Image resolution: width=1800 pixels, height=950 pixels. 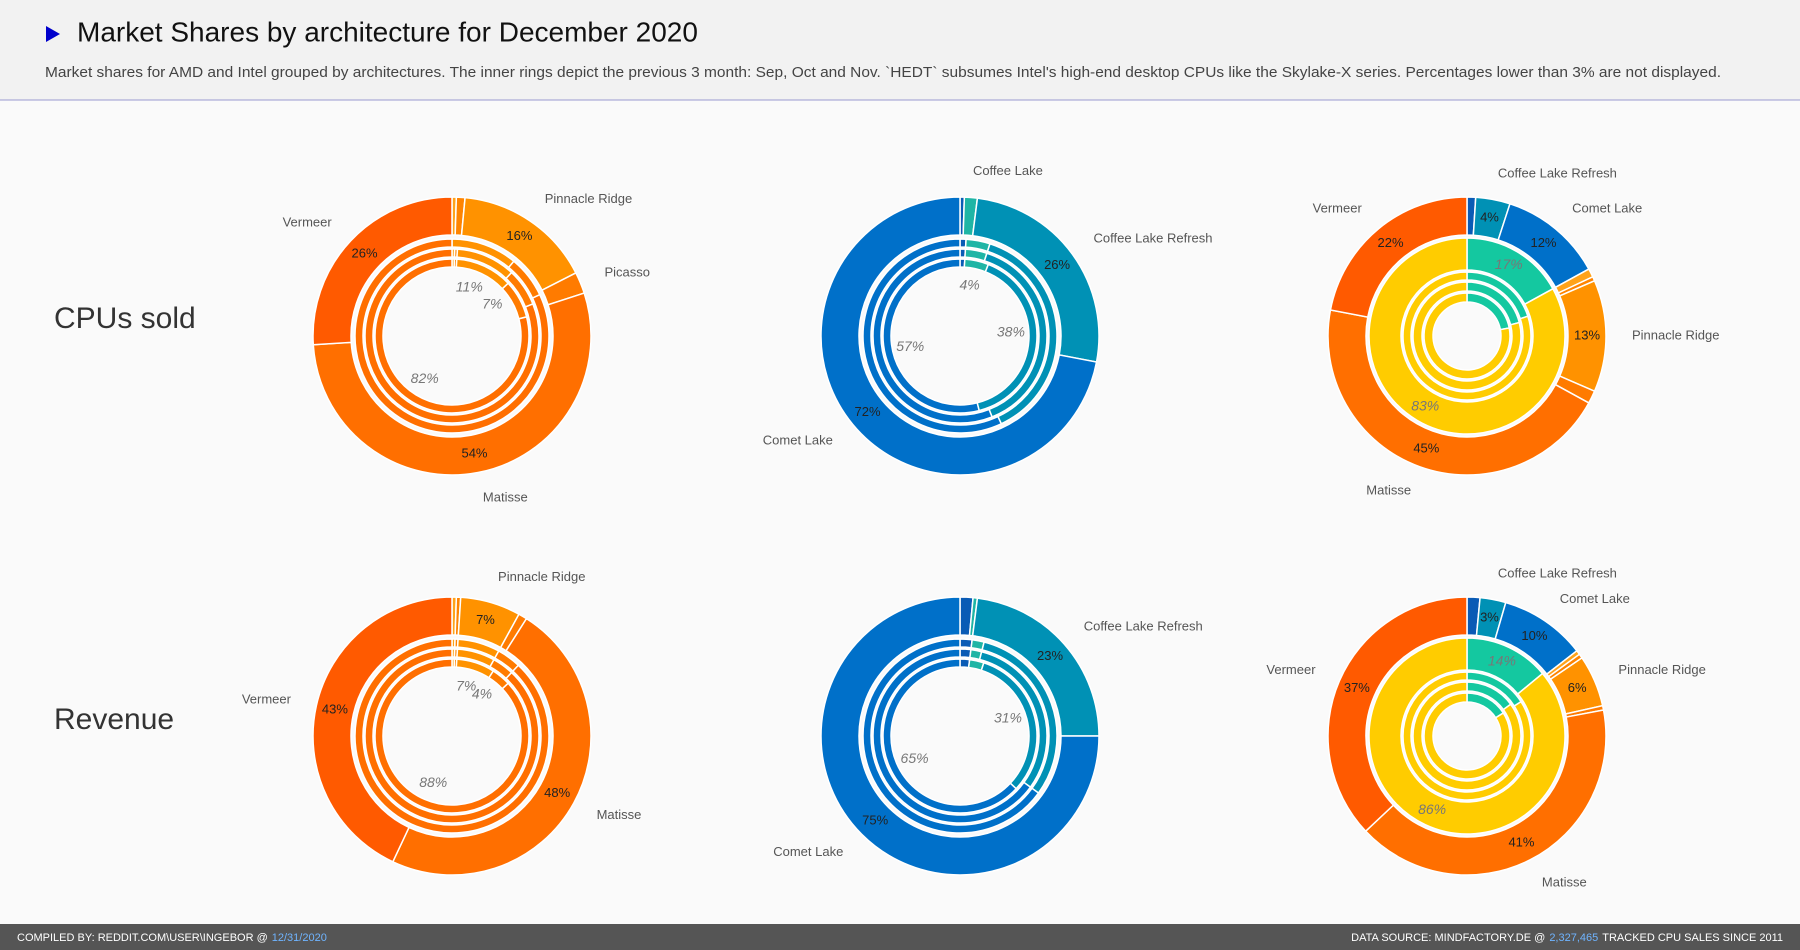 I want to click on value-label: 3%, so click(x=1489, y=617).